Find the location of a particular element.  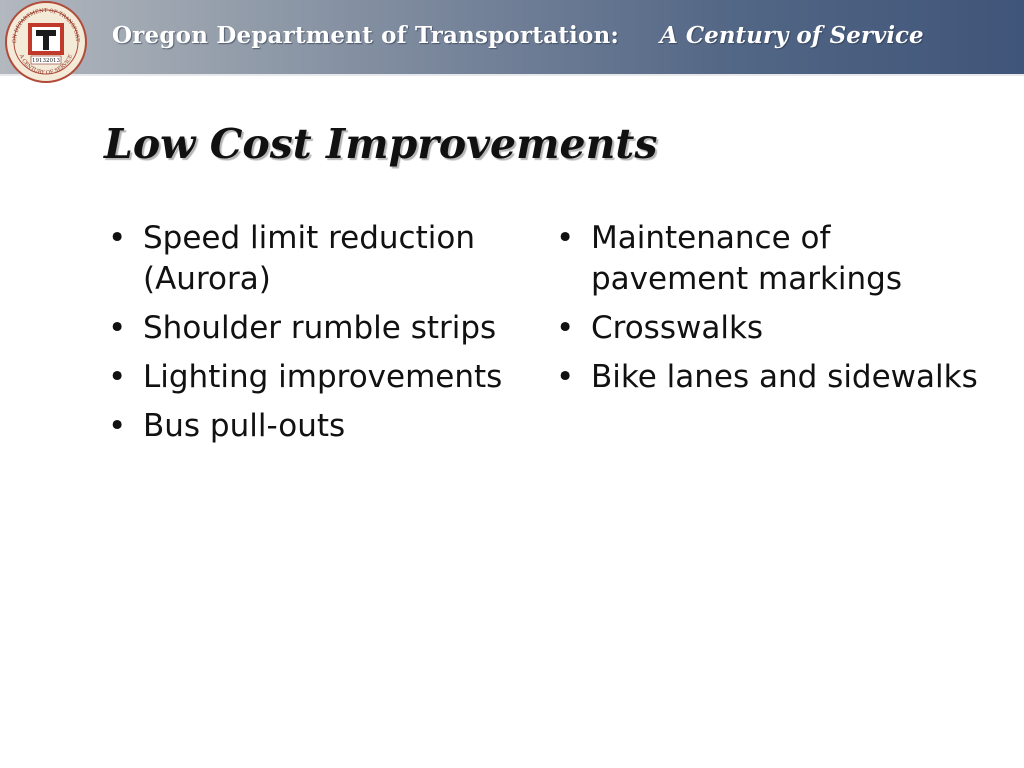

bullet-text: Lighting improvements is located at coordinates (323, 377).